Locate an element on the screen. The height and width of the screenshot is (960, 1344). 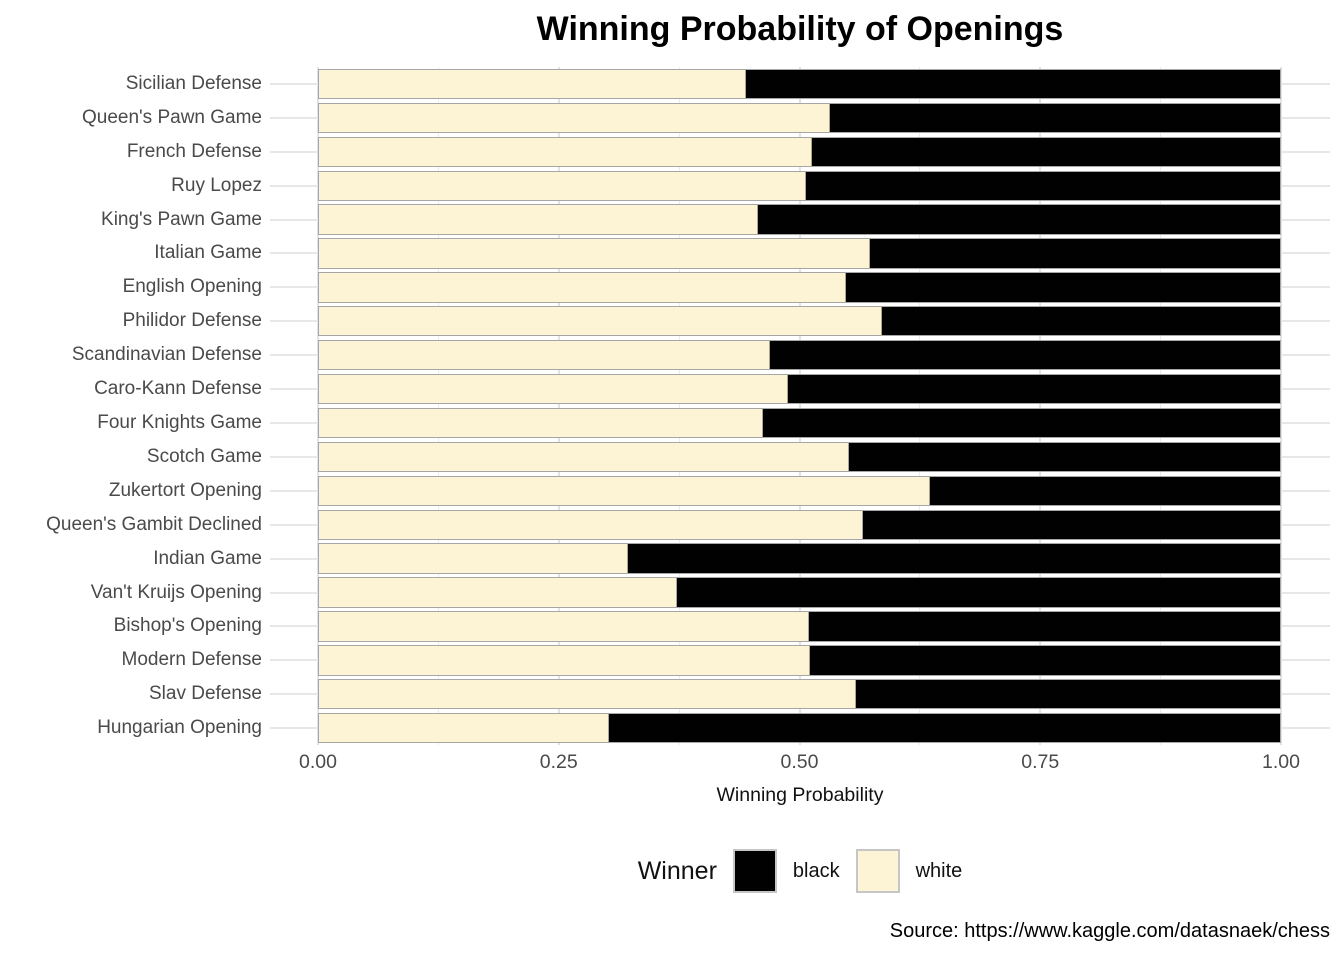
legend-swatch-black is located at coordinates (754, 871).